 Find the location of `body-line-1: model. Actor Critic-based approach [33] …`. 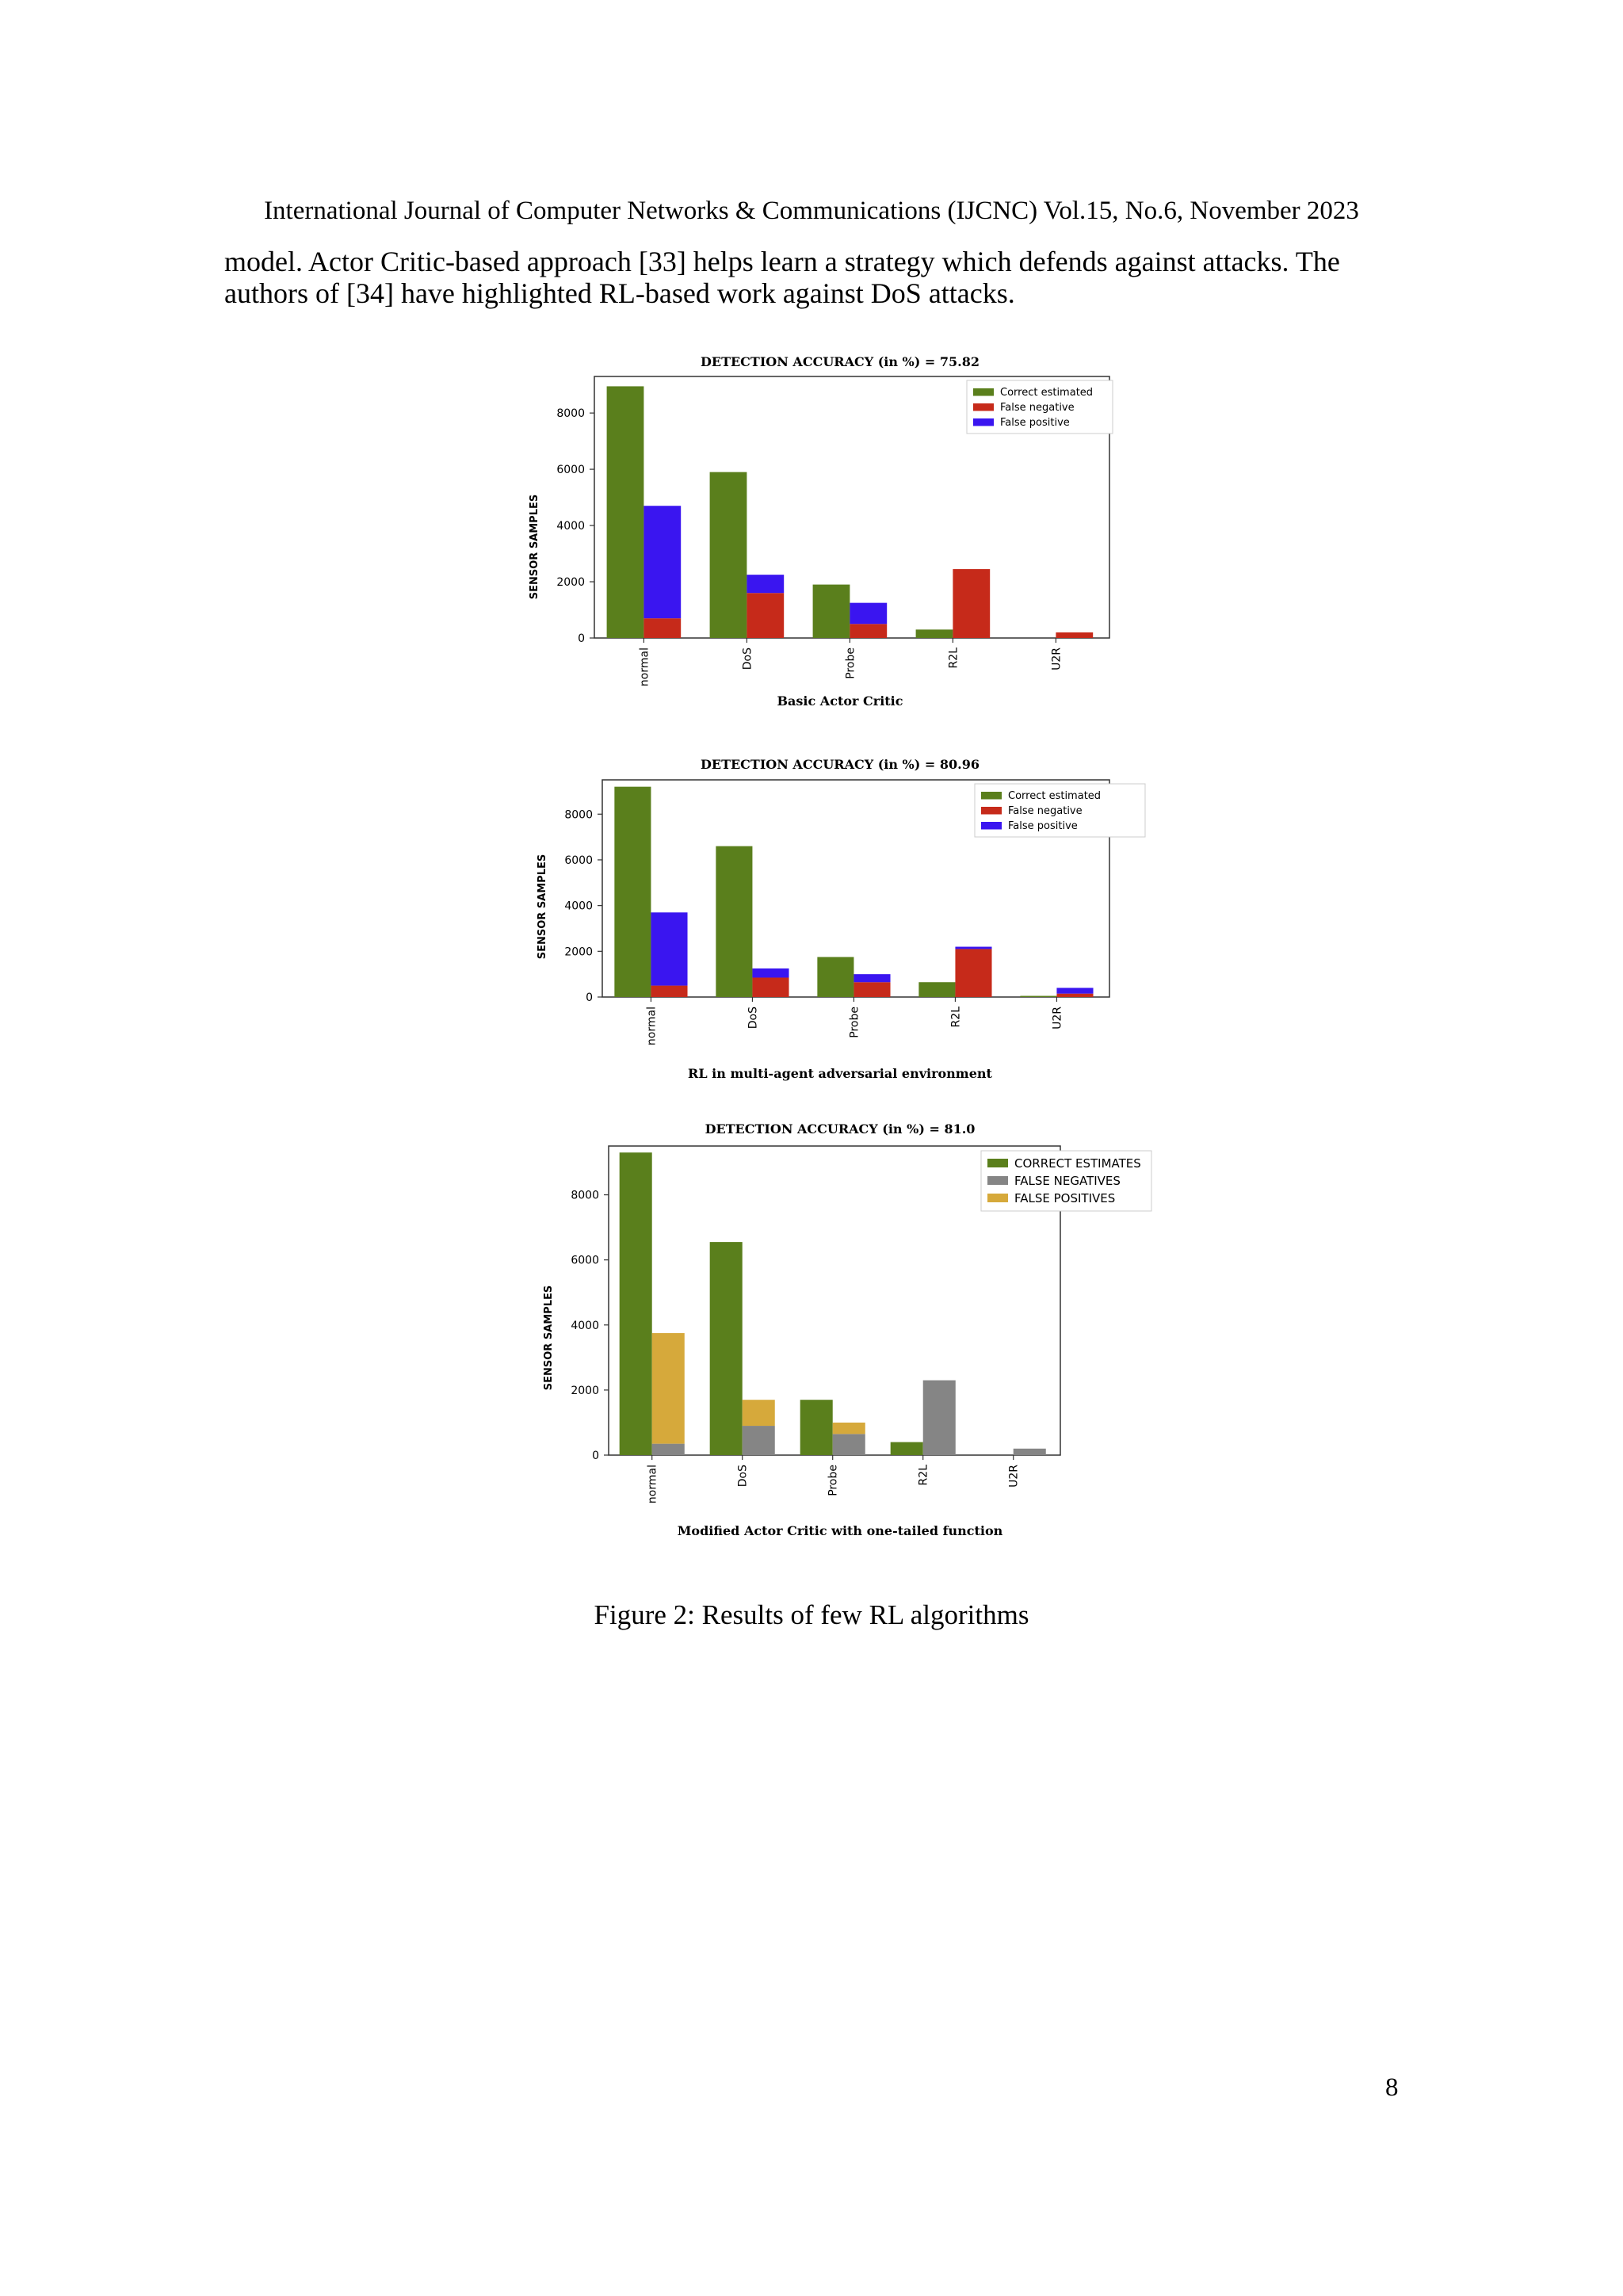

body-line-1: model. Actor Critic-based approach [33] … is located at coordinates (782, 261).